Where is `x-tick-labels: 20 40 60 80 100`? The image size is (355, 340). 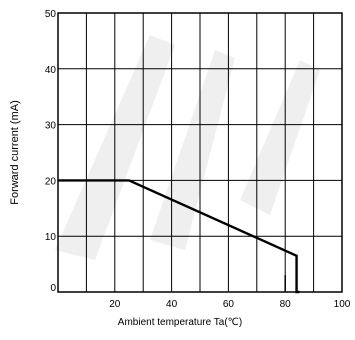
x-tick-labels: 20 40 60 80 100 is located at coordinates (230, 304).